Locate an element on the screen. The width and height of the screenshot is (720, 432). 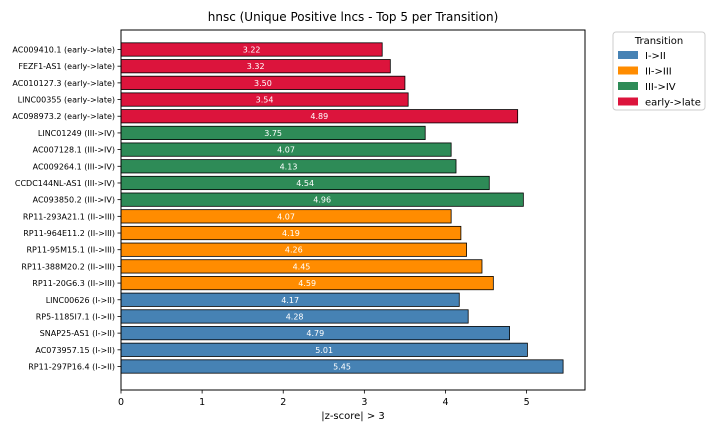
bar-value-label: 4.89 is located at coordinates (319, 116).